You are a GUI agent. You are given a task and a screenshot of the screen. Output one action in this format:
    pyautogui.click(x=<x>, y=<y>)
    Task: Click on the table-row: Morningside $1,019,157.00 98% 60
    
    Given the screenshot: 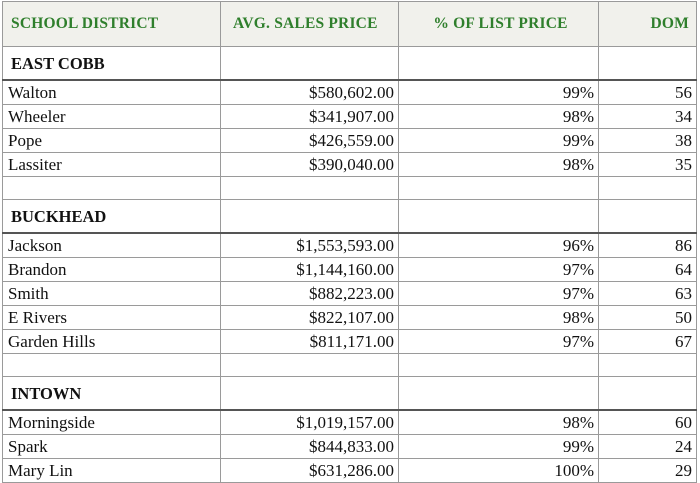 What is the action you would take?
    pyautogui.click(x=349, y=422)
    